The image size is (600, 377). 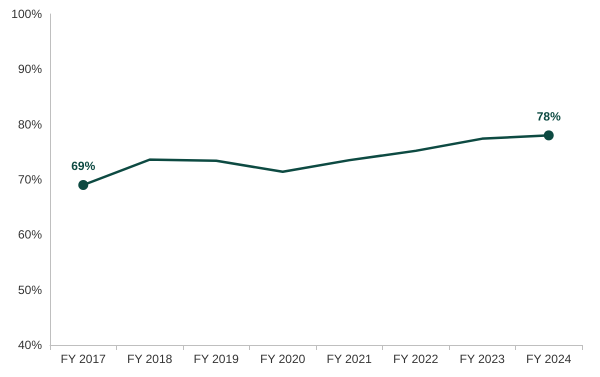 I want to click on y-tick-label: 50%, so click(x=30, y=289).